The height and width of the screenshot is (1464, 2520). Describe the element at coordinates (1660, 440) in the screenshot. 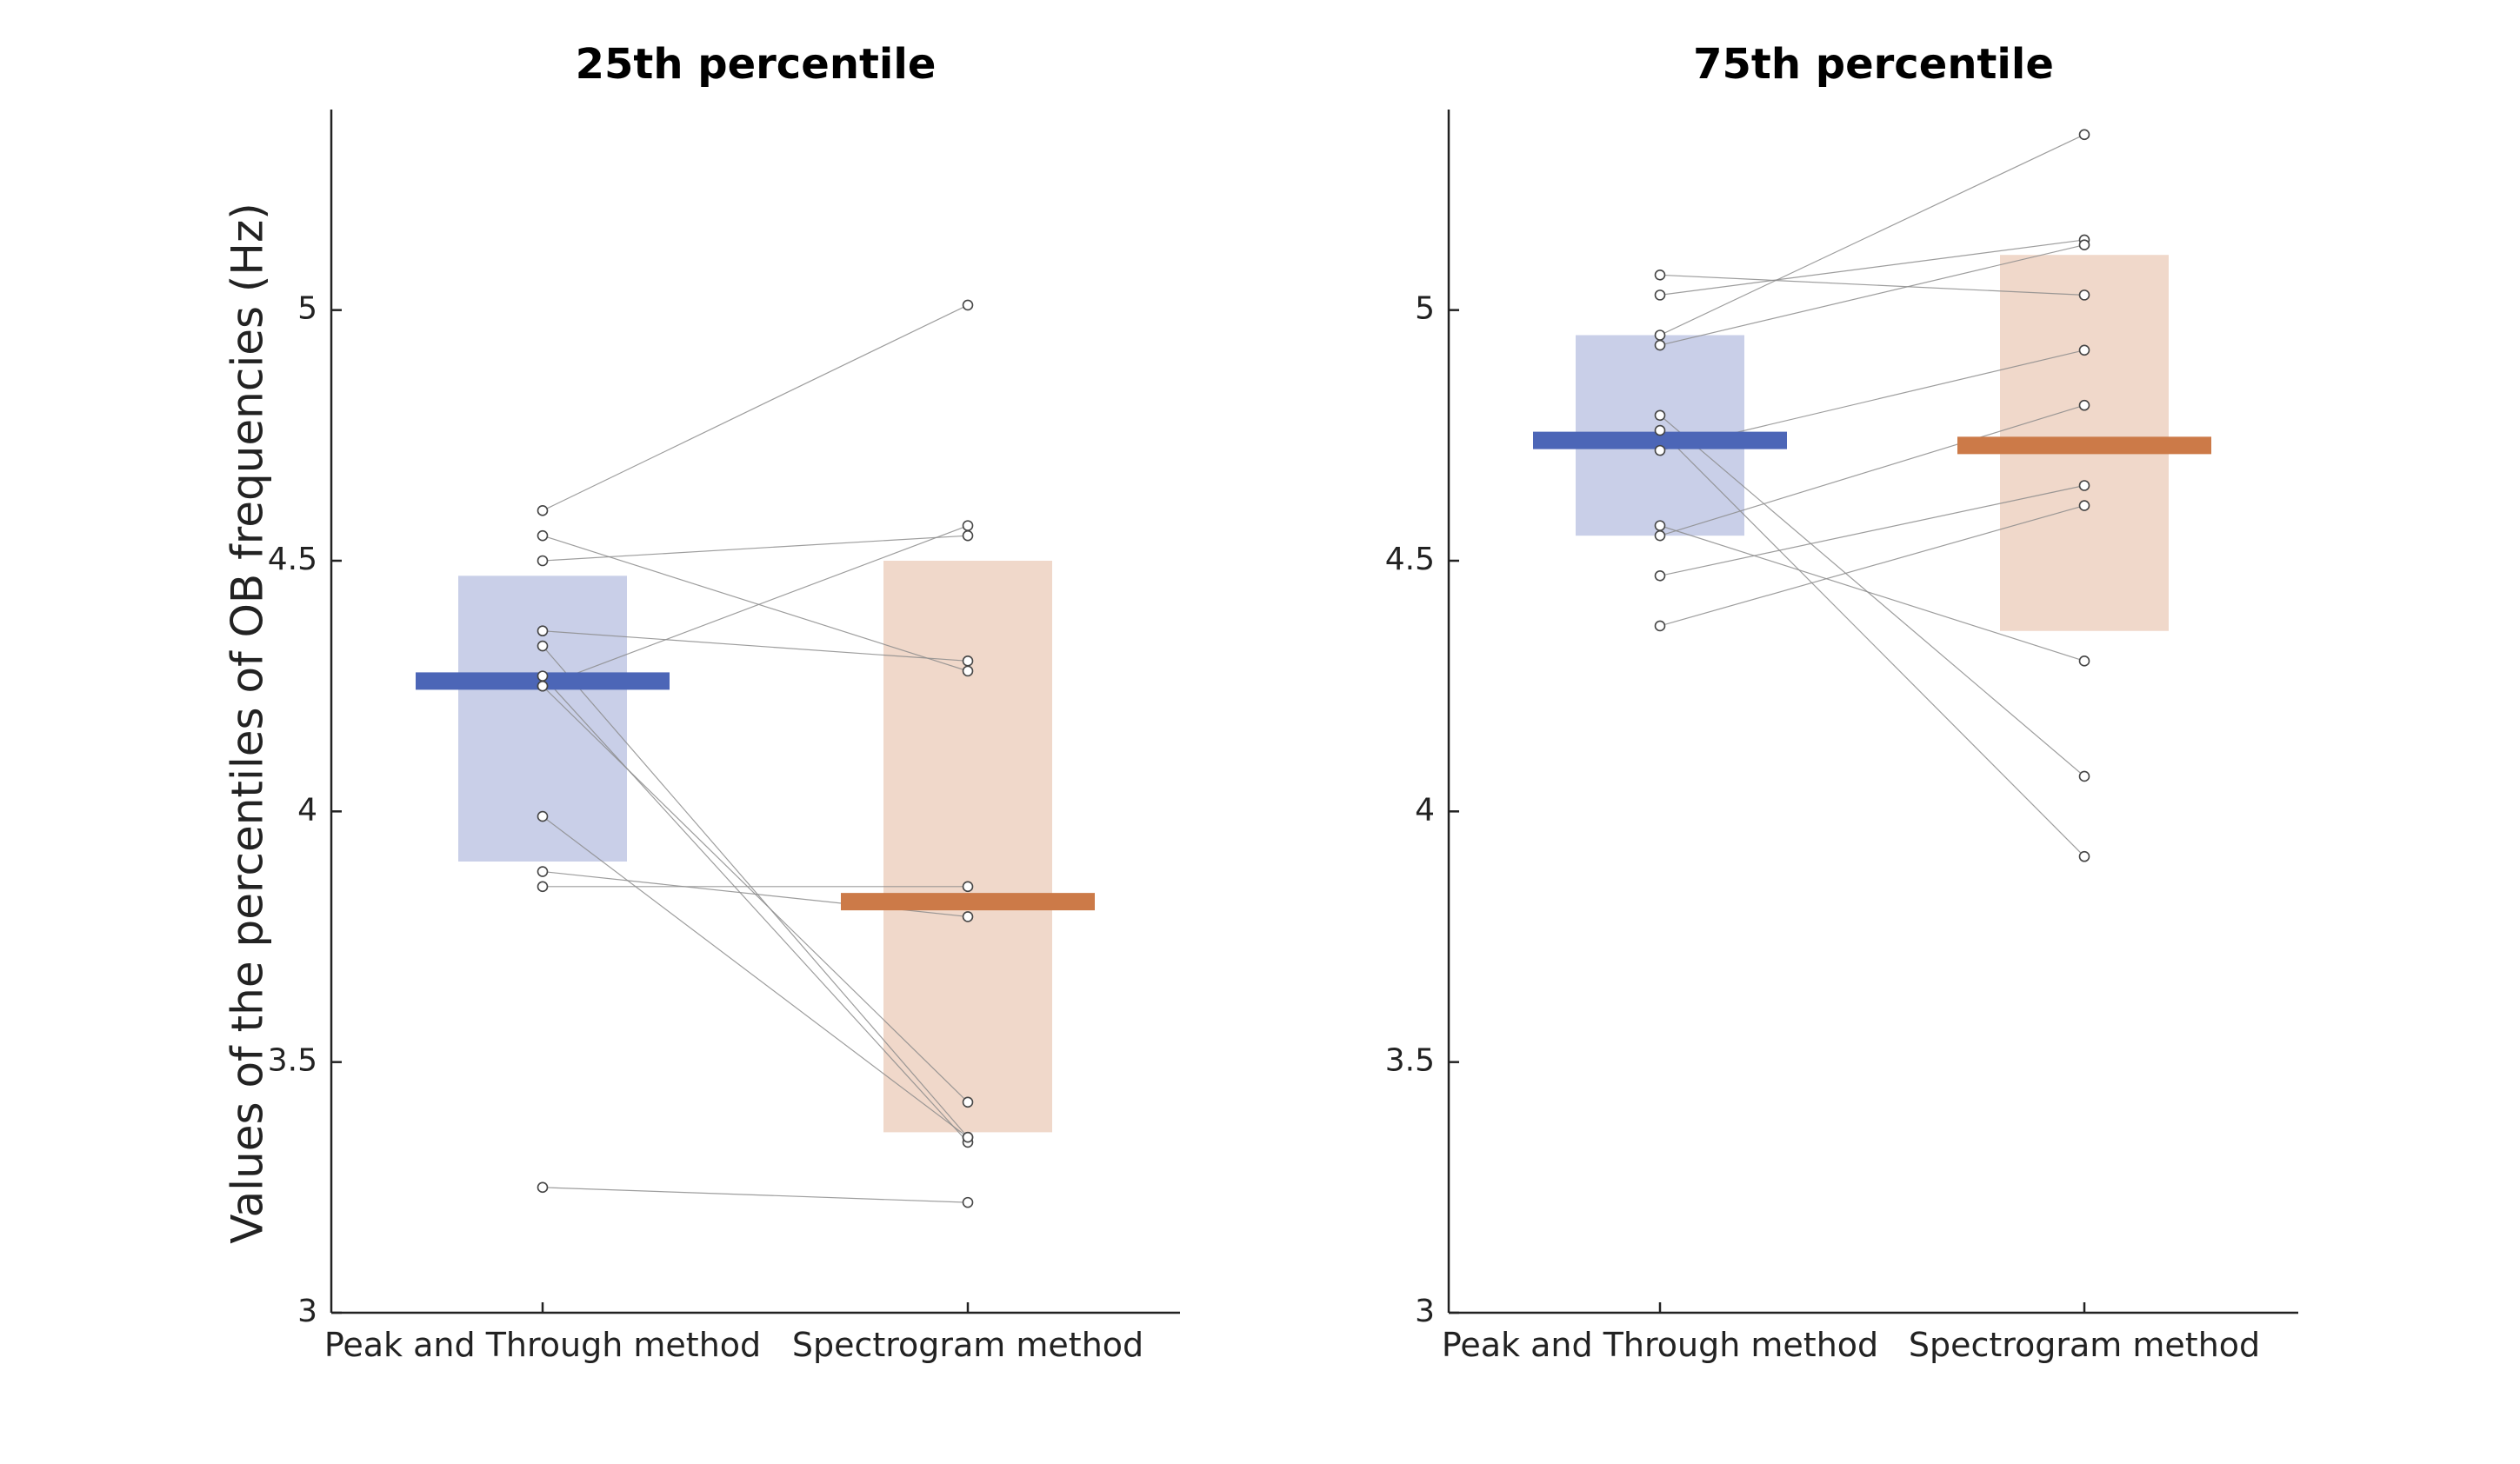

I see `median-bar-peak` at that location.